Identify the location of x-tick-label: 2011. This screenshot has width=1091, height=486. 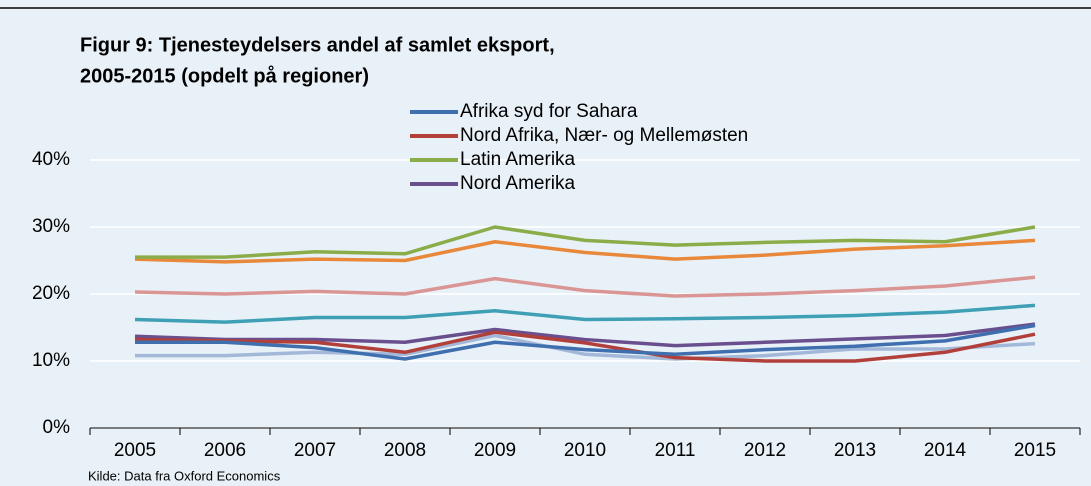
(675, 450).